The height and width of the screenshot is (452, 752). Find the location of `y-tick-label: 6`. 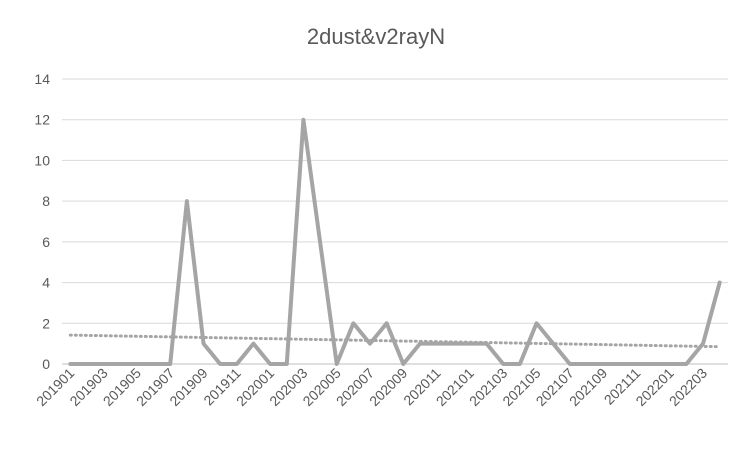

y-tick-label: 6 is located at coordinates (46, 242).